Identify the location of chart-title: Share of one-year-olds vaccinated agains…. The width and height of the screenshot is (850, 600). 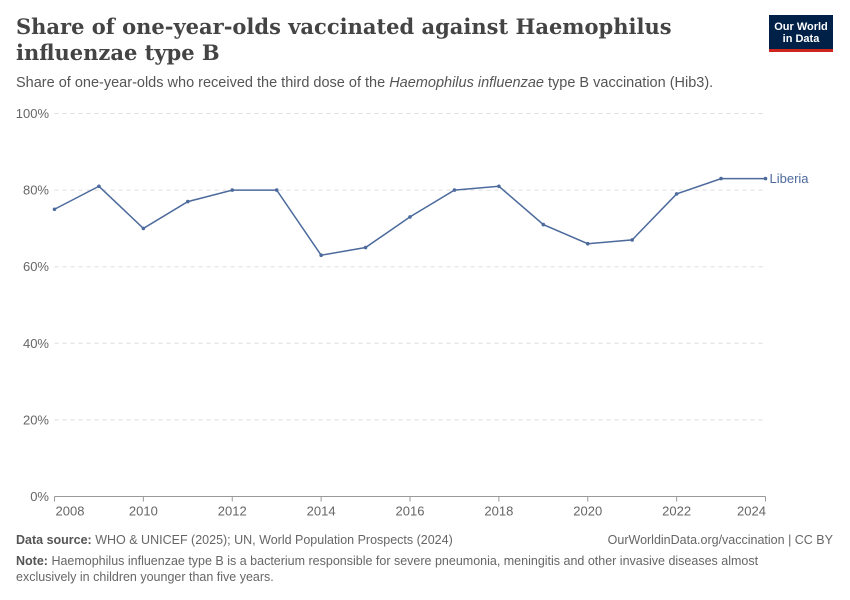
(344, 39).